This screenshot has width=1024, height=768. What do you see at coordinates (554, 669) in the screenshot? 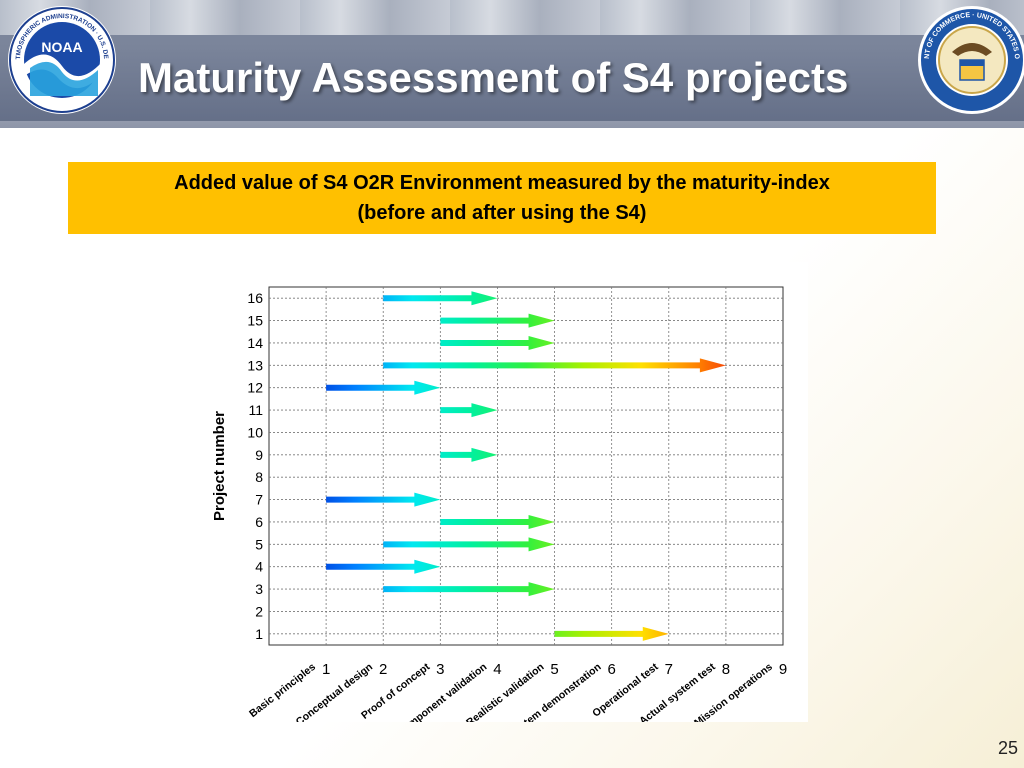
I see `x-tick-label: 5` at bounding box center [554, 669].